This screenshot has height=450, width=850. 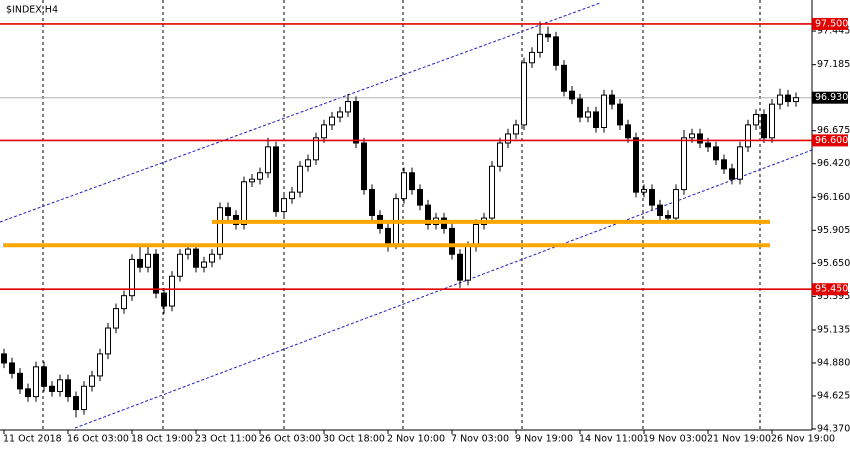 I want to click on y-tick-label: 97.185, so click(x=833, y=64).